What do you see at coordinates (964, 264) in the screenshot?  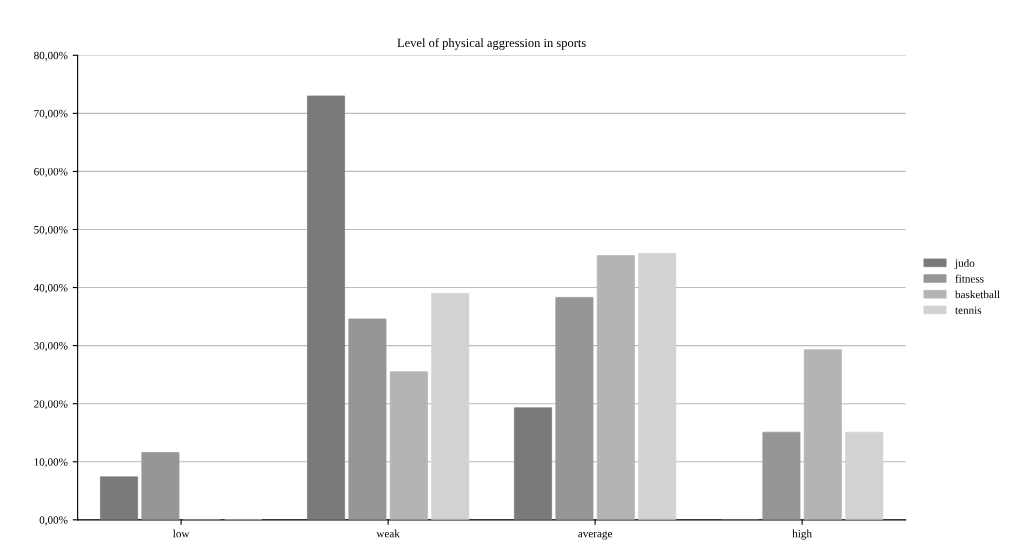 I see `legend-label: judo` at bounding box center [964, 264].